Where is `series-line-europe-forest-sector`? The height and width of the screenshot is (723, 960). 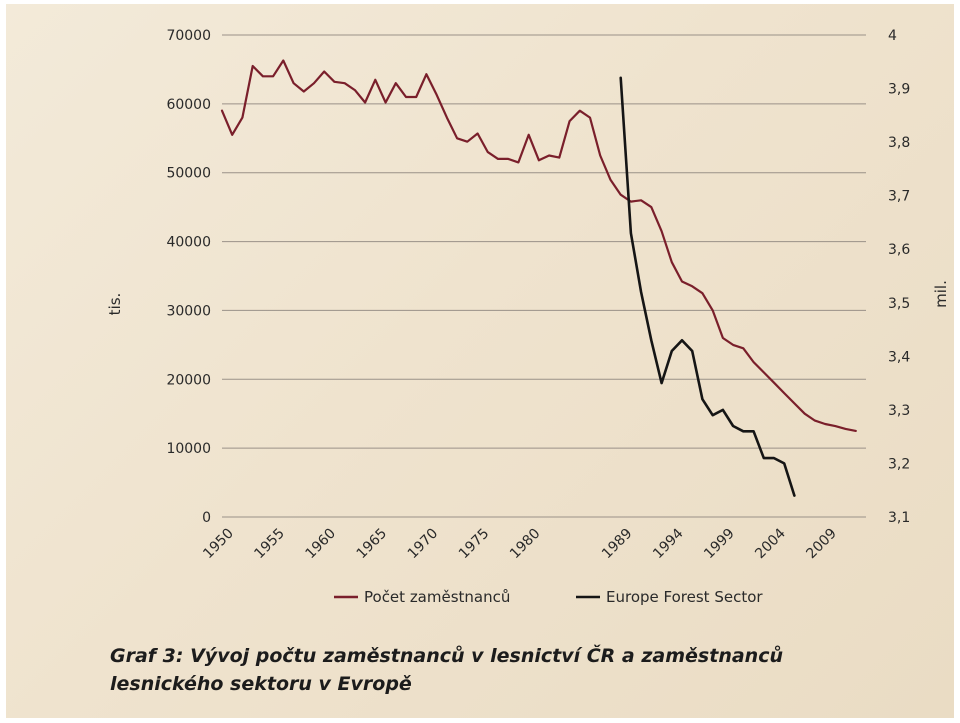
series-line-europe-forest-sector is located at coordinates (707, 286).